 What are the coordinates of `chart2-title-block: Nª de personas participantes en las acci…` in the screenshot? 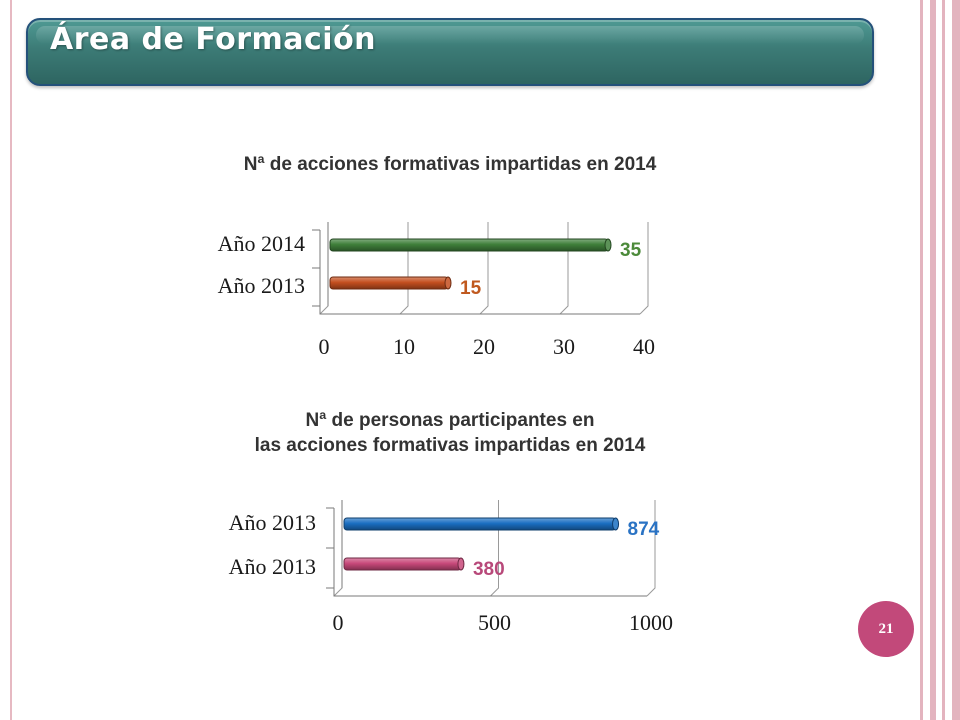 It's located at (450, 433).